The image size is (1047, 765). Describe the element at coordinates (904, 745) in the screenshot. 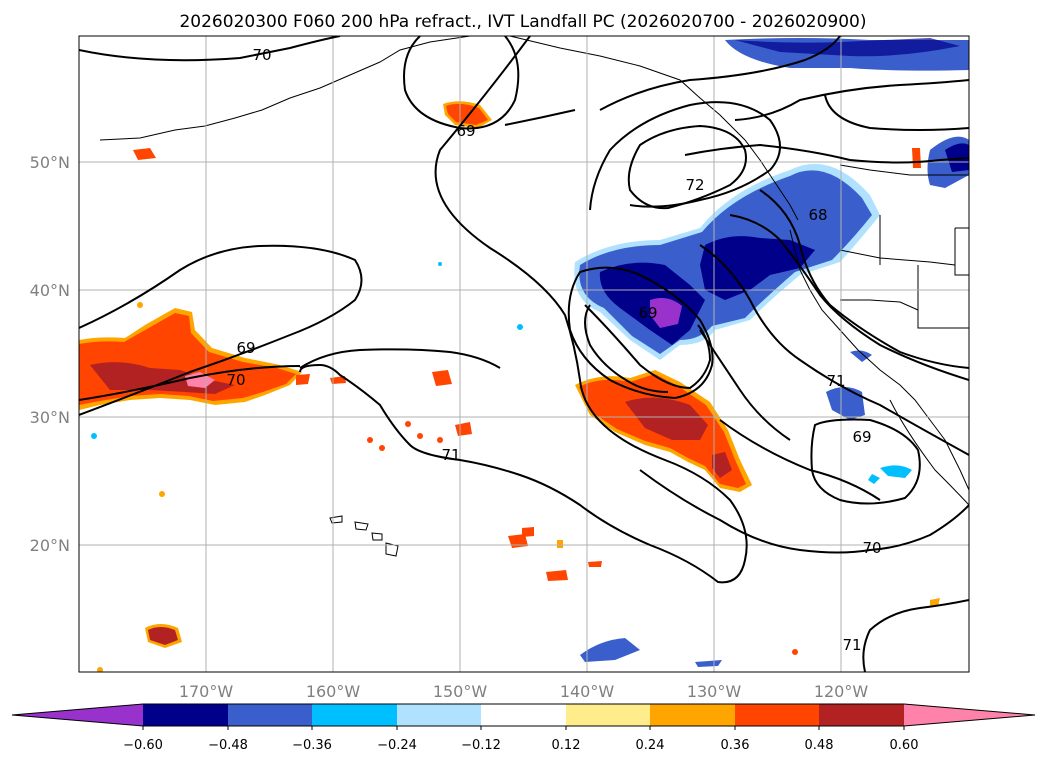

I see `colorbar-tick-label: 0.60` at that location.